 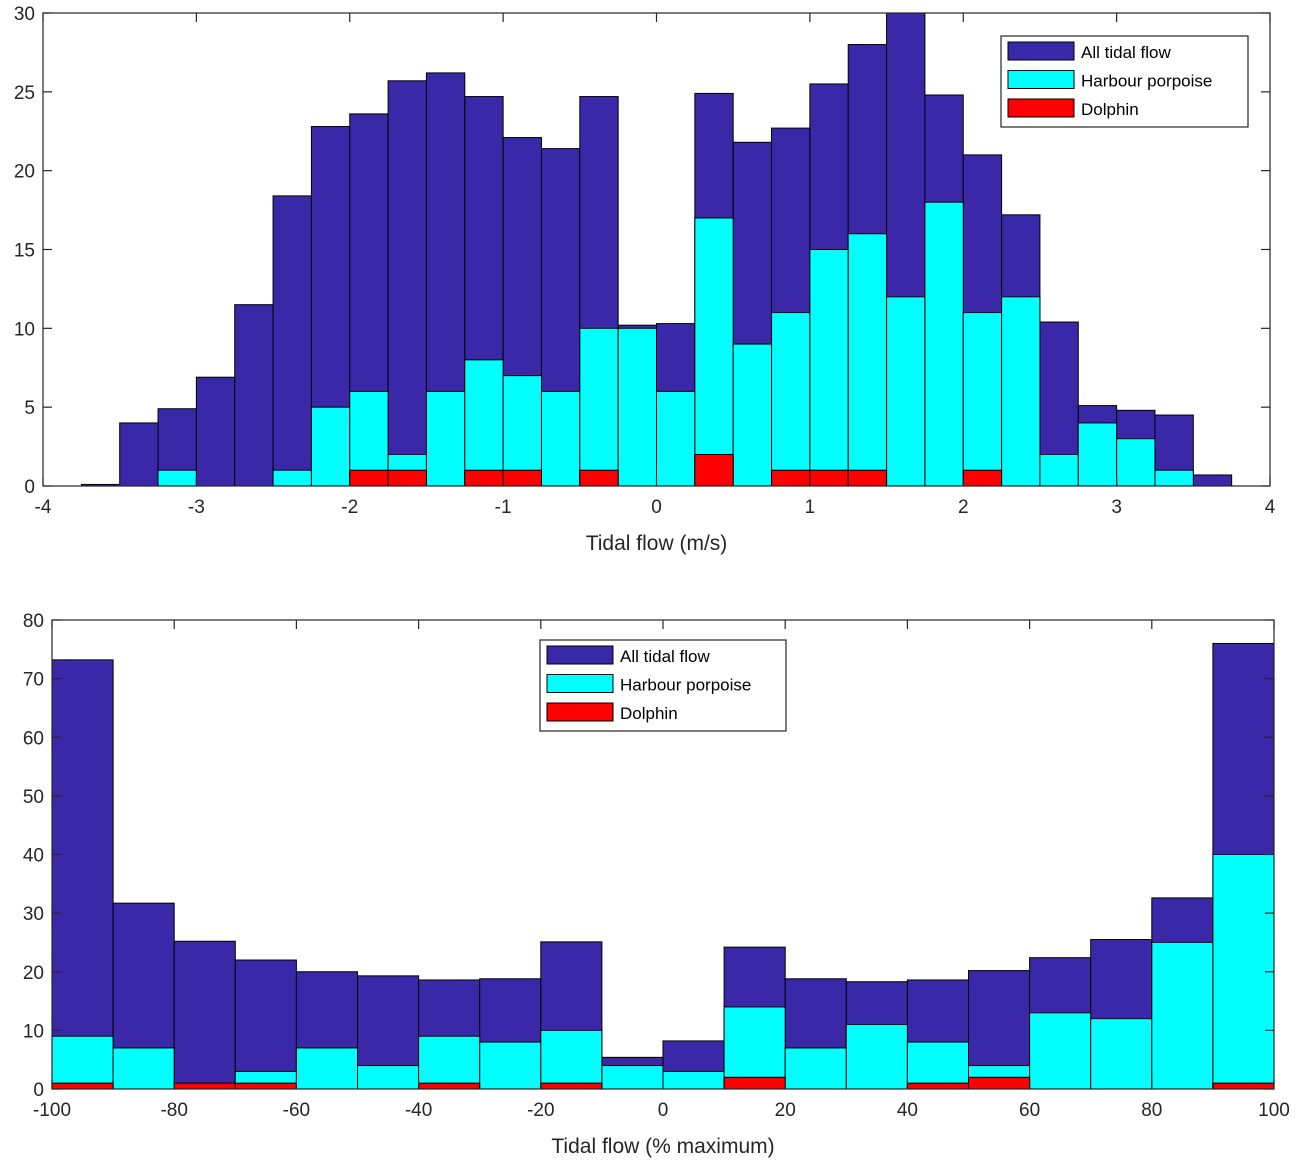 What do you see at coordinates (785, 1110) in the screenshot?
I see `x-tick-label: 20` at bounding box center [785, 1110].